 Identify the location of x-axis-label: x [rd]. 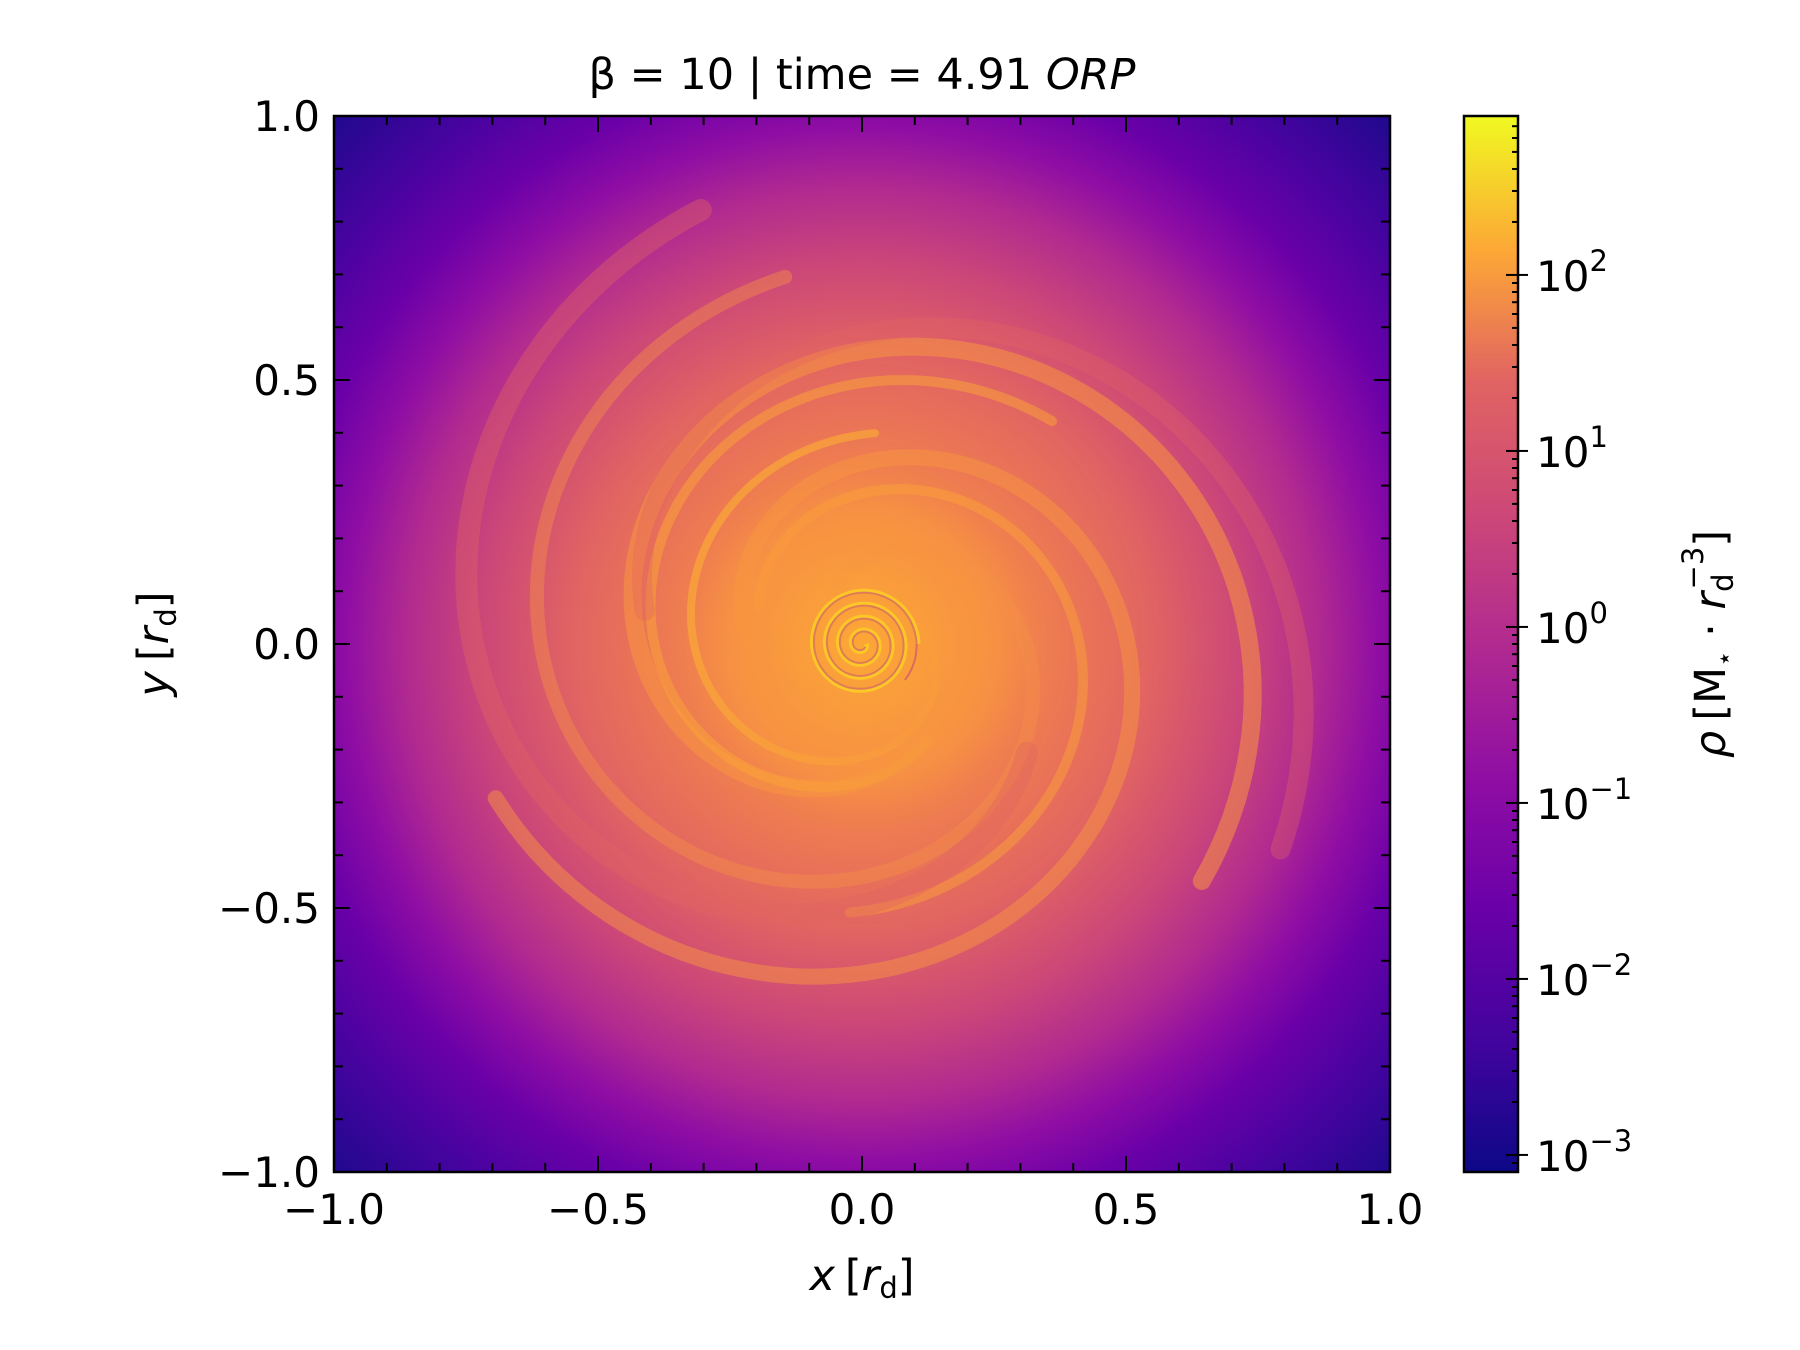
(860, 1278).